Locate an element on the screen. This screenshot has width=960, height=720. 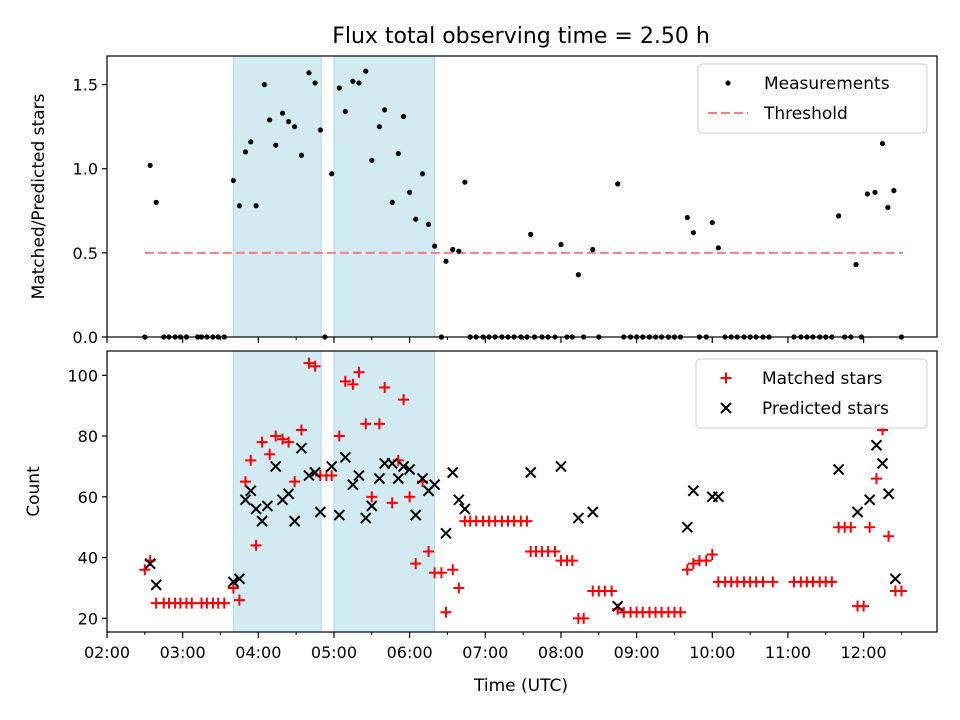
x-tick-label: 12:00 is located at coordinates (864, 652).